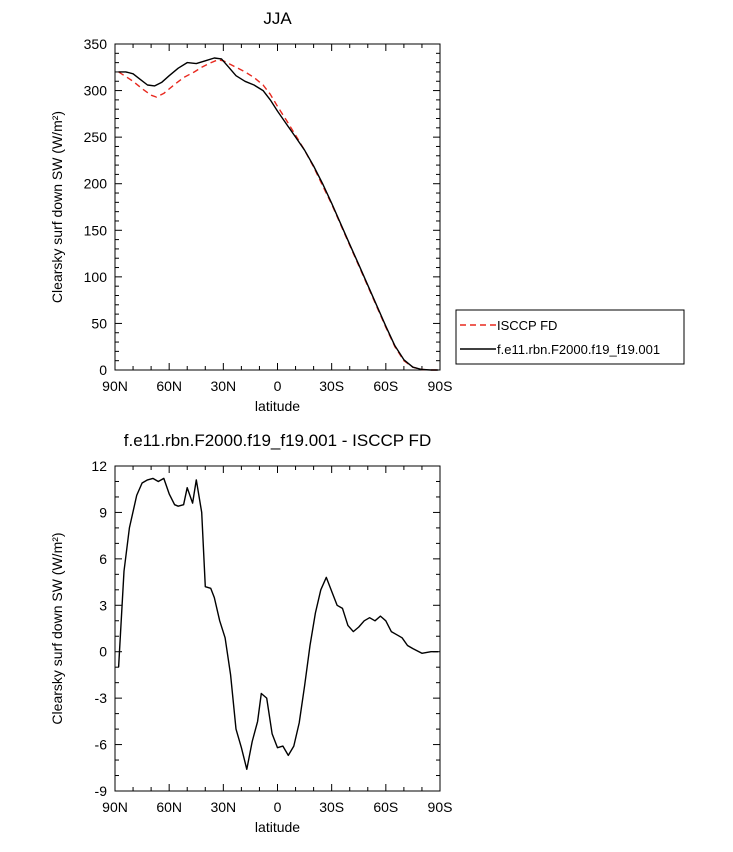 The image size is (733, 852). What do you see at coordinates (103, 605) in the screenshot?
I see `y-tick-label: 3` at bounding box center [103, 605].